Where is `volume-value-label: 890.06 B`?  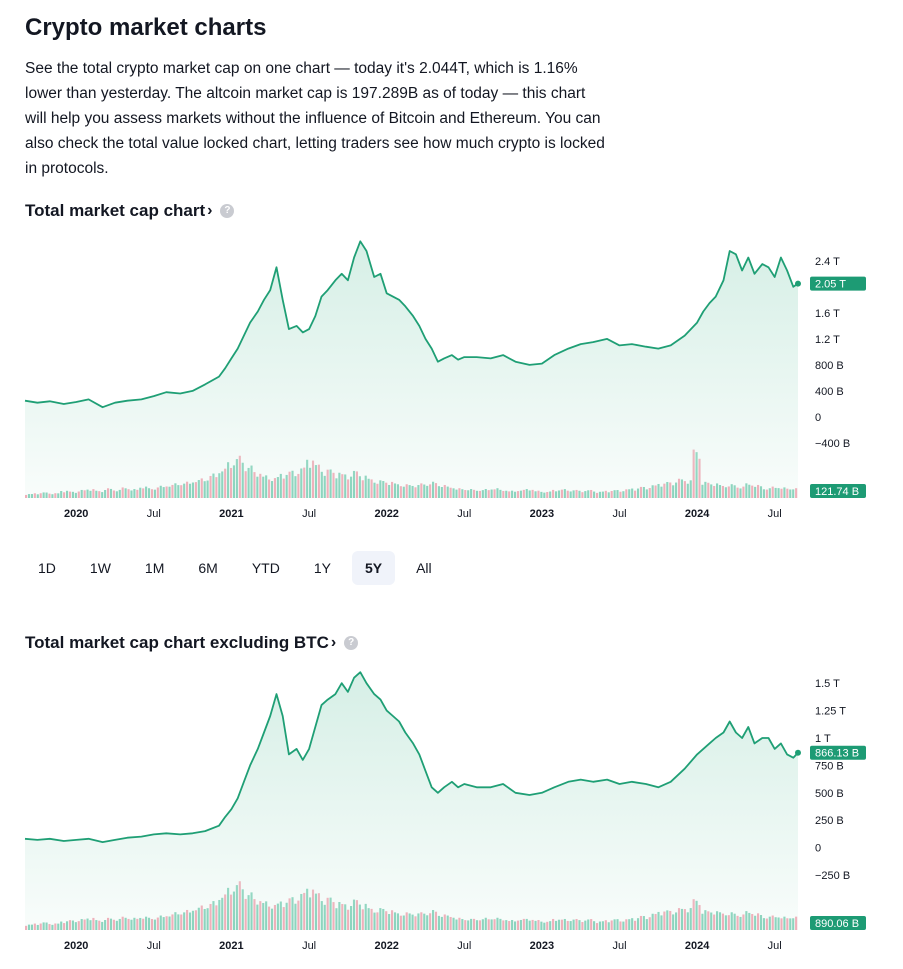
volume-value-label: 890.06 B is located at coordinates (837, 924).